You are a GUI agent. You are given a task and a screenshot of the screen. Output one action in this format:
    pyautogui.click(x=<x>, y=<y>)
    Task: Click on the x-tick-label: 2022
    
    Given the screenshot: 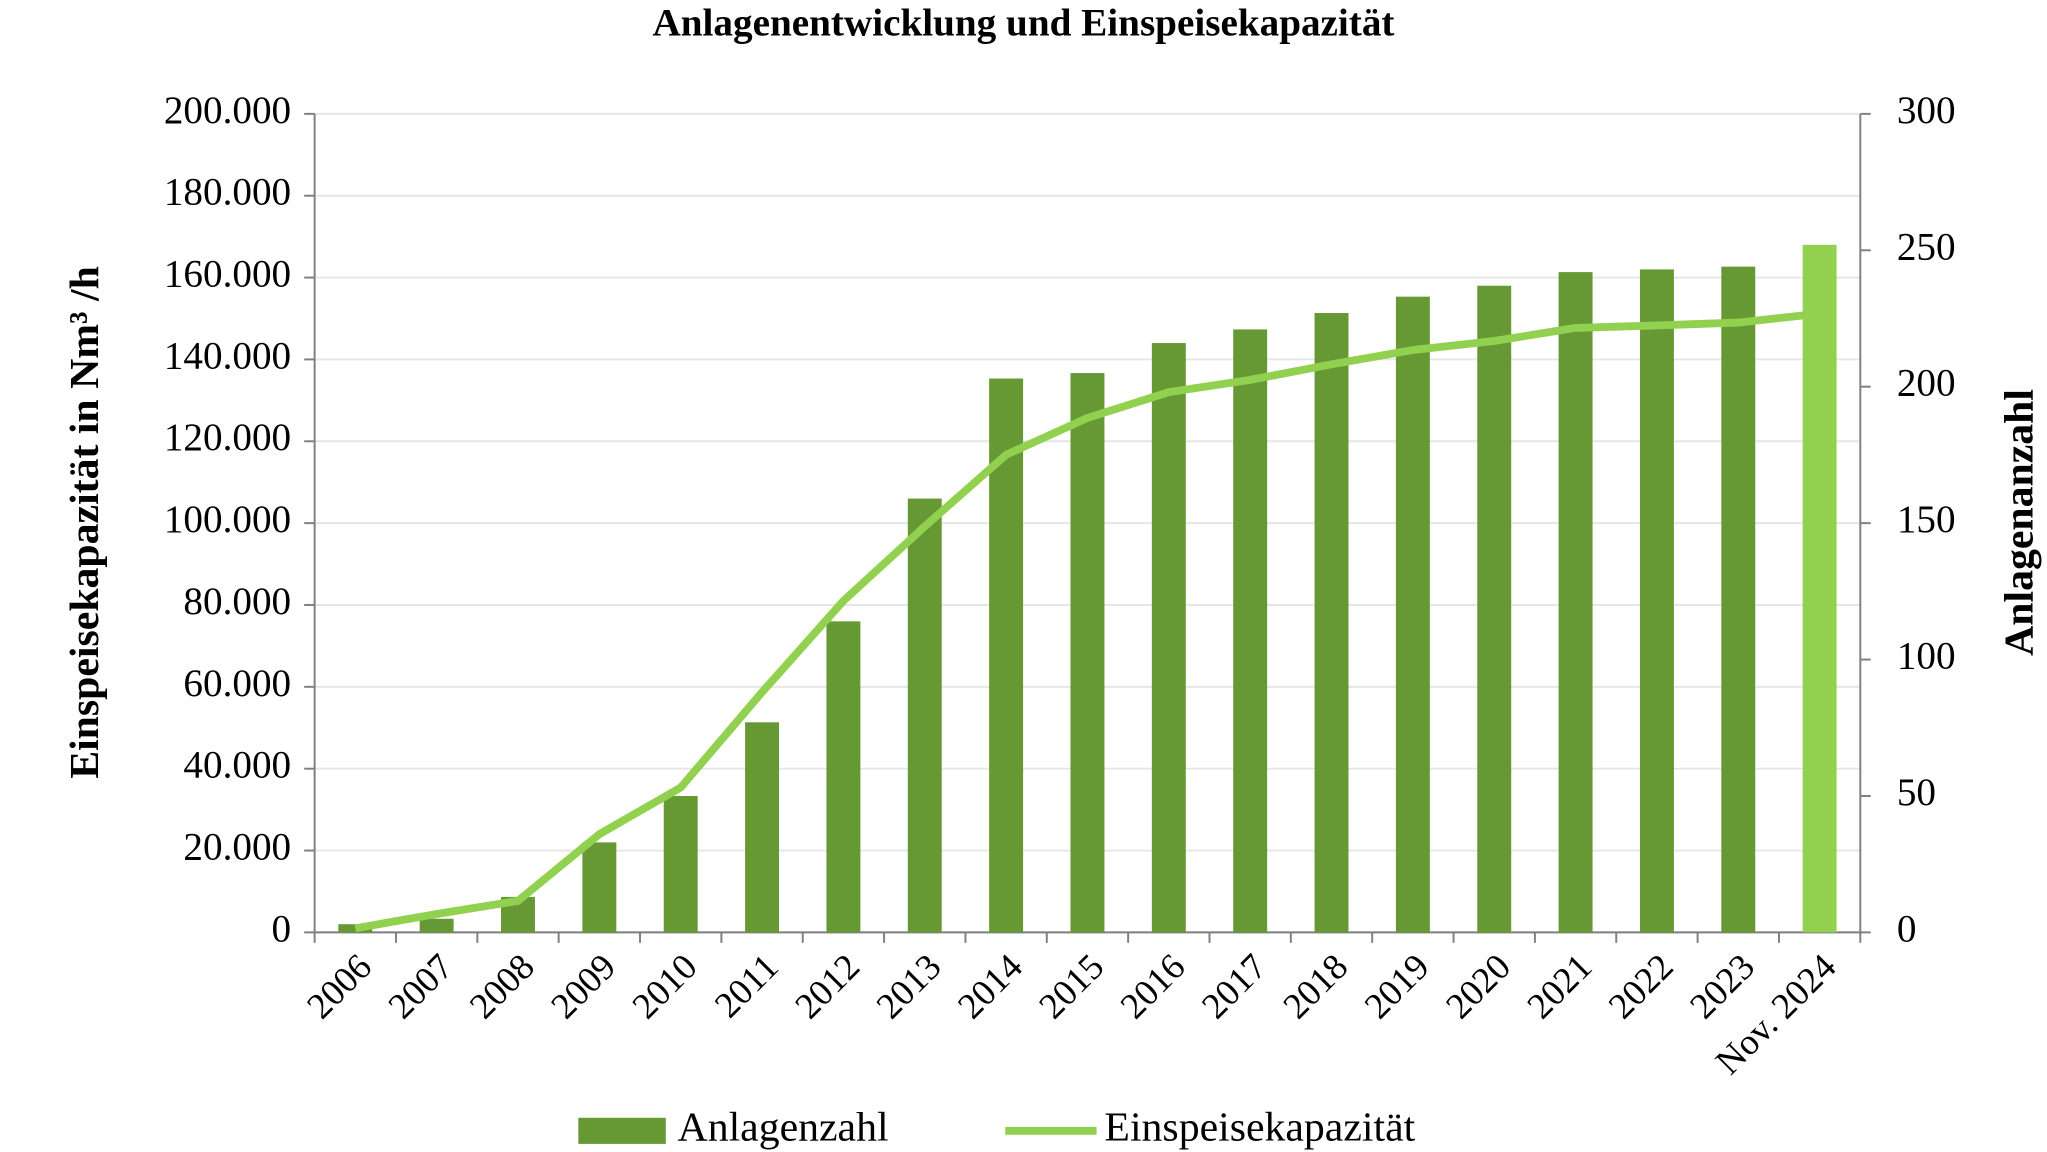 What is the action you would take?
    pyautogui.click(x=1640, y=986)
    